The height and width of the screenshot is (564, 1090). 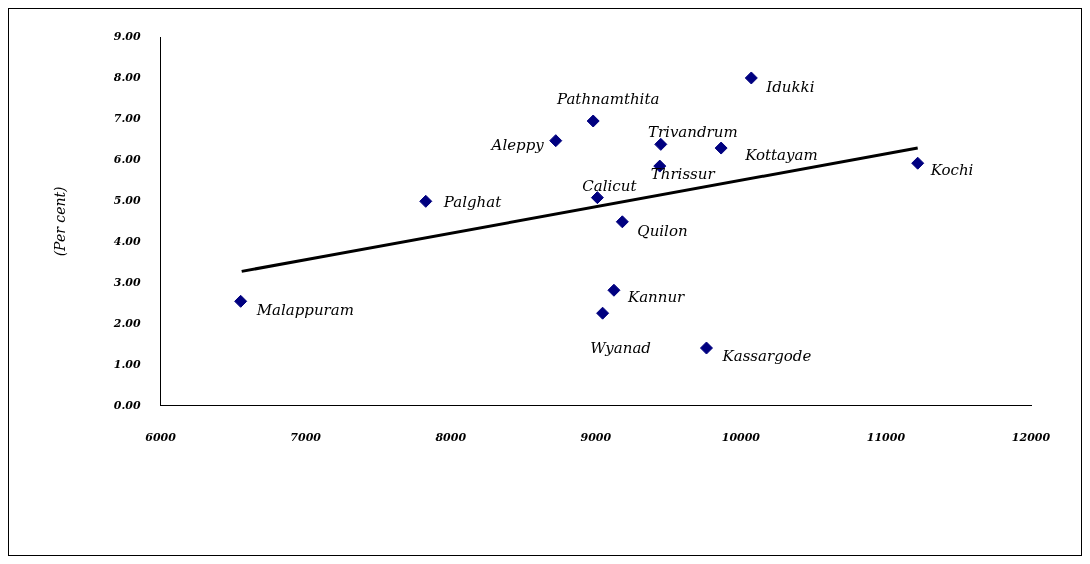 What do you see at coordinates (127, 77) in the screenshot?
I see `y-tick-label: 8.00` at bounding box center [127, 77].